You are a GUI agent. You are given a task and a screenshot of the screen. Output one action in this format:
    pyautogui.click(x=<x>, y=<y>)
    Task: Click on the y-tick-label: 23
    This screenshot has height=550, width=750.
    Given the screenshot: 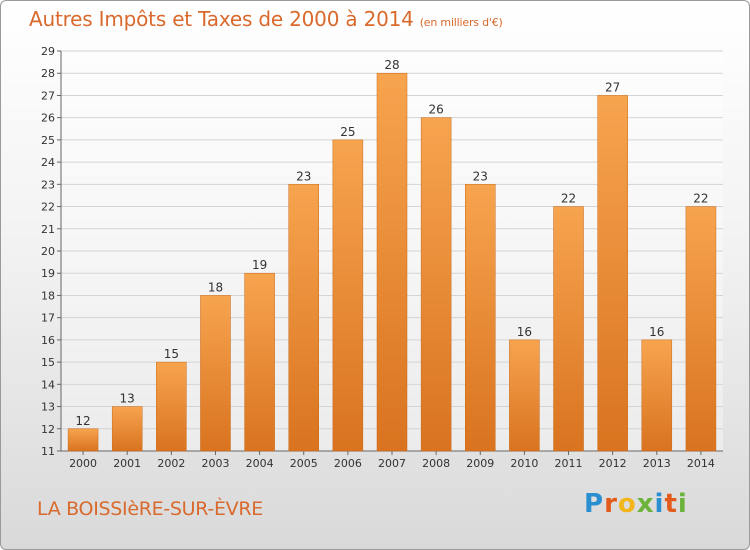 What is the action you would take?
    pyautogui.click(x=48, y=184)
    